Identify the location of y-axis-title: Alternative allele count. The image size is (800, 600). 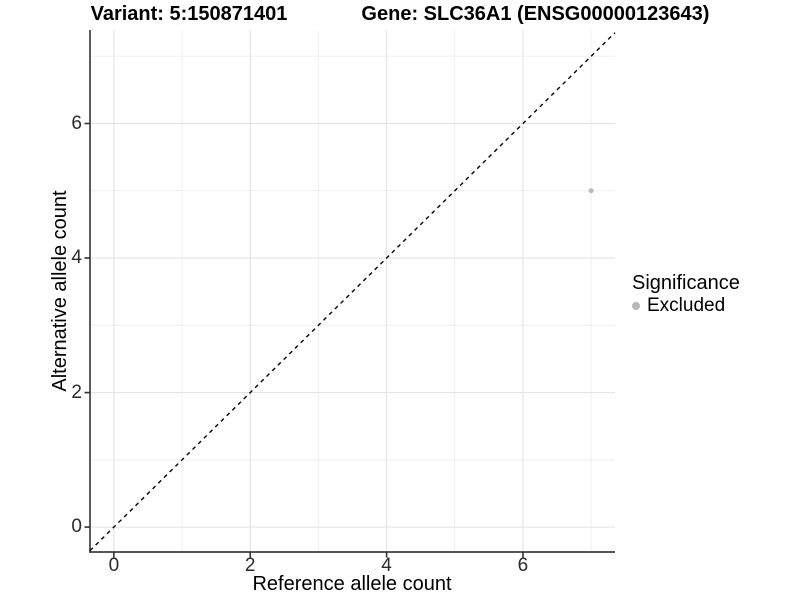
(60, 291).